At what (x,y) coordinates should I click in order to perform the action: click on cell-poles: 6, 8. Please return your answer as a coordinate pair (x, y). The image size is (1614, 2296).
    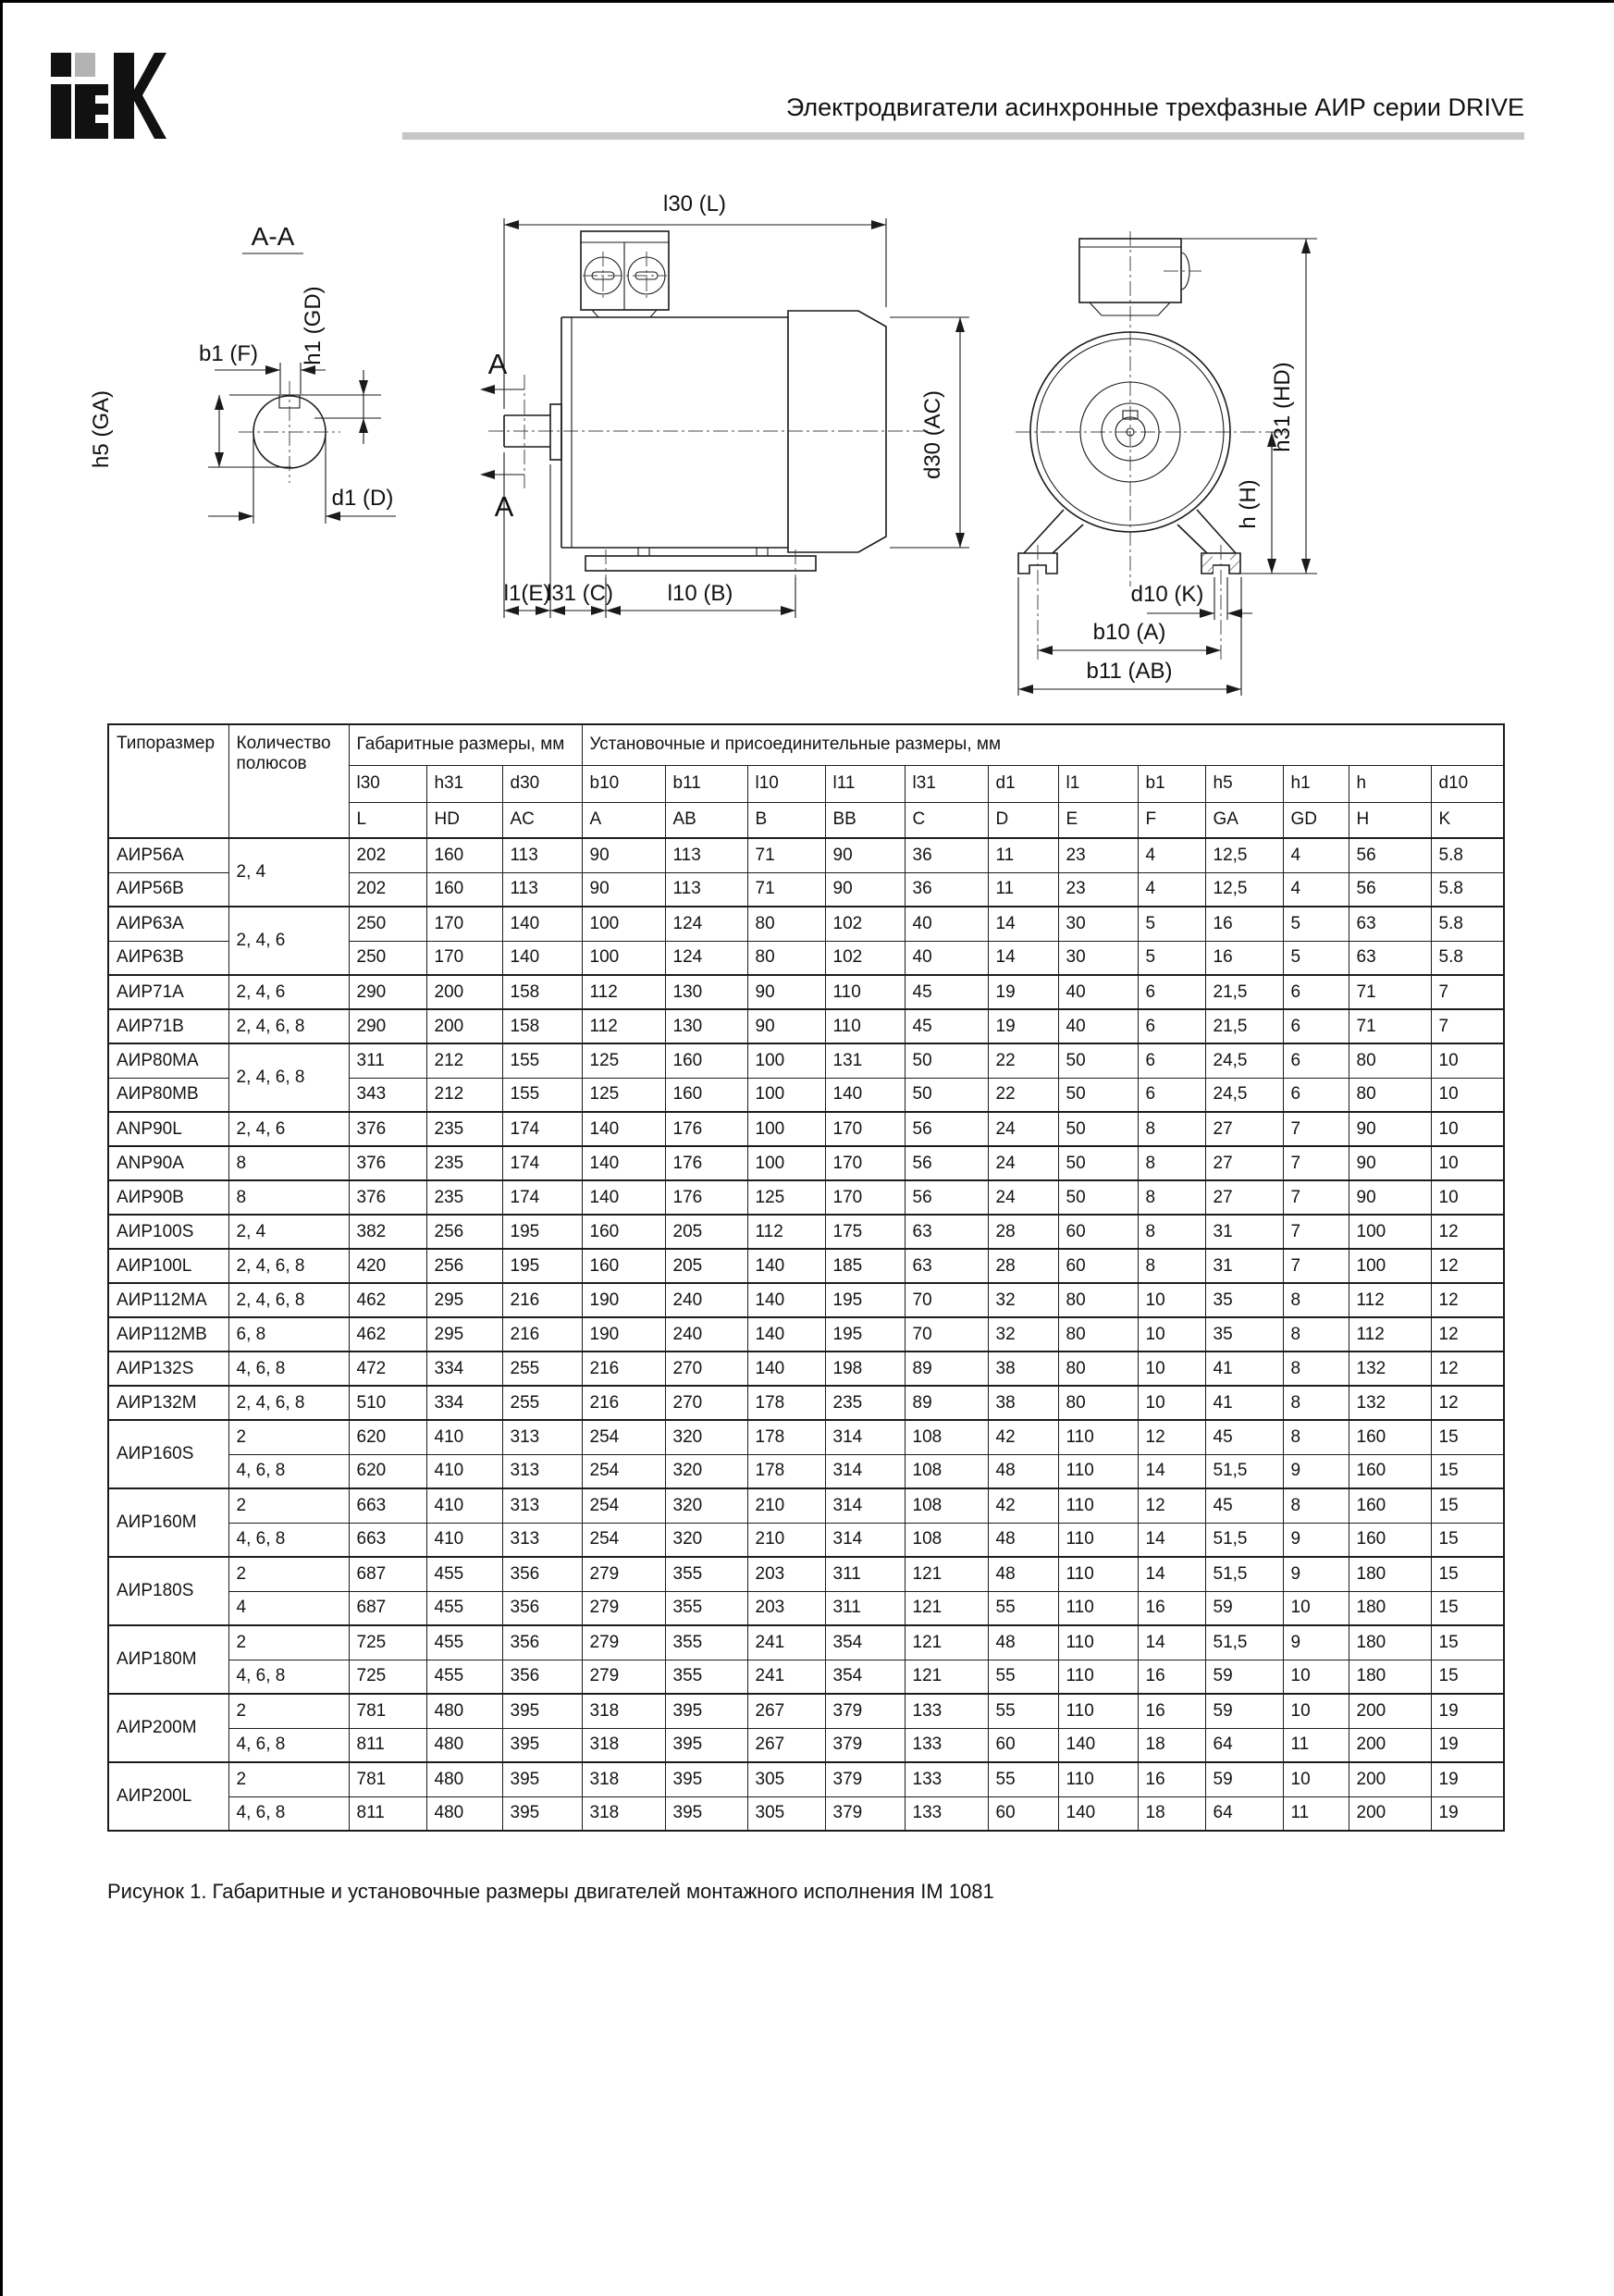
    Looking at the image, I should click on (289, 1334).